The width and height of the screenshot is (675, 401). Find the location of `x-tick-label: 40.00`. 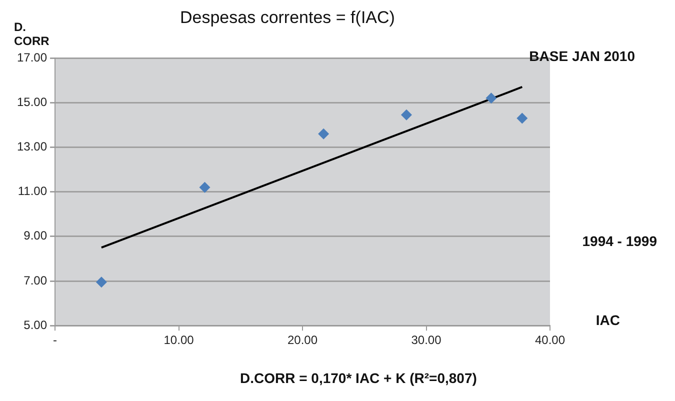

x-tick-label: 40.00 is located at coordinates (550, 340).